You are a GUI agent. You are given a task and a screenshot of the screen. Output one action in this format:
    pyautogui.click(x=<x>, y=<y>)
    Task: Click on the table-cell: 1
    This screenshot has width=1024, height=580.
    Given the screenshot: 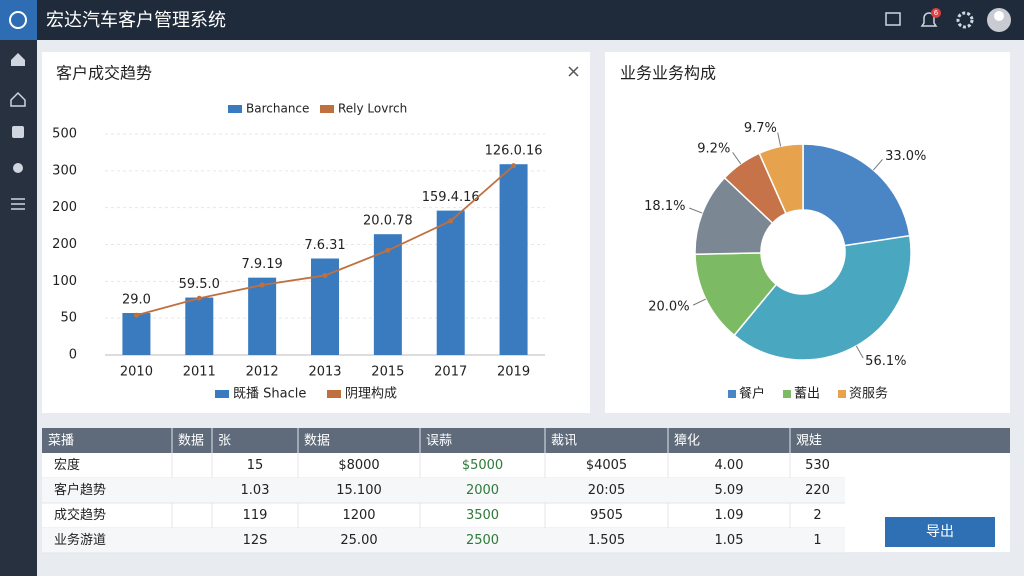 What is the action you would take?
    pyautogui.click(x=817, y=540)
    